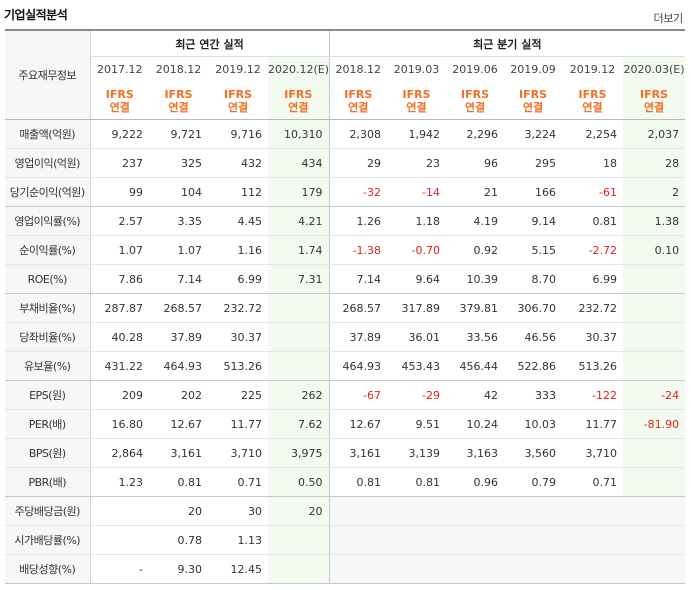 The image size is (691, 590). Describe the element at coordinates (238, 337) in the screenshot. I see `value-cell: 30.37` at that location.